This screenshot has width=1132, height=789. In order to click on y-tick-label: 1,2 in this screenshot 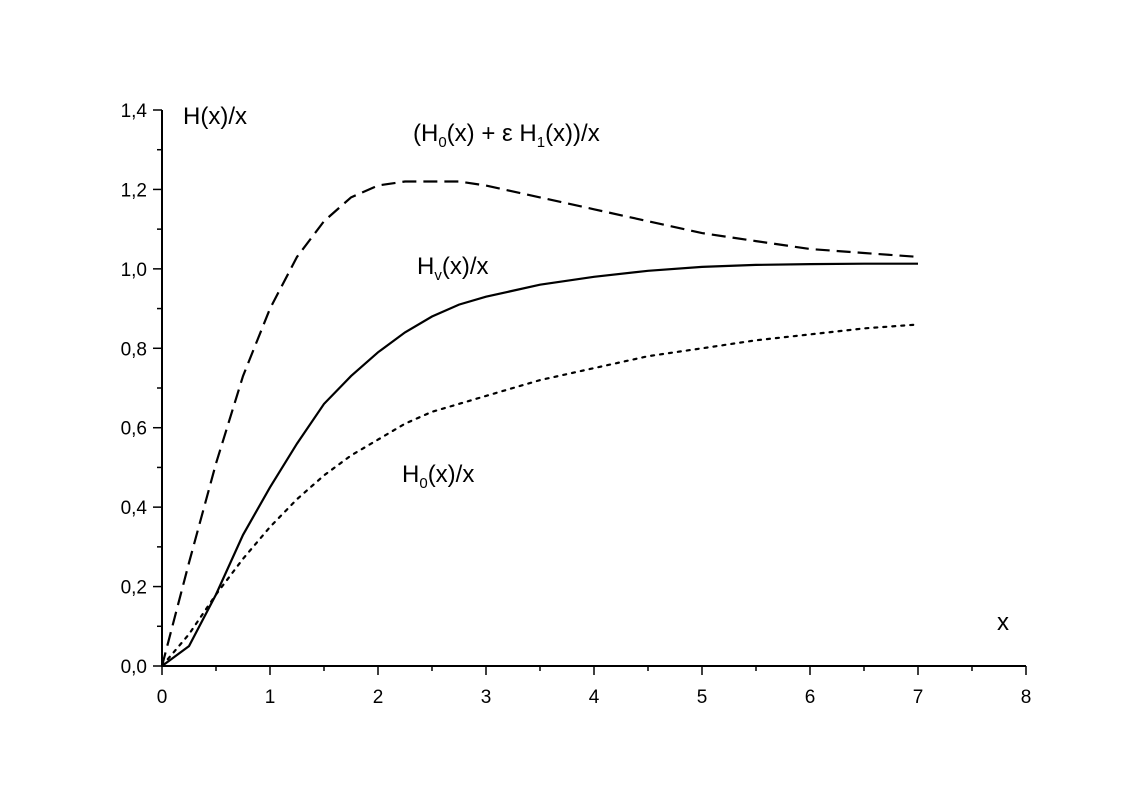, I will do `click(134, 190)`.